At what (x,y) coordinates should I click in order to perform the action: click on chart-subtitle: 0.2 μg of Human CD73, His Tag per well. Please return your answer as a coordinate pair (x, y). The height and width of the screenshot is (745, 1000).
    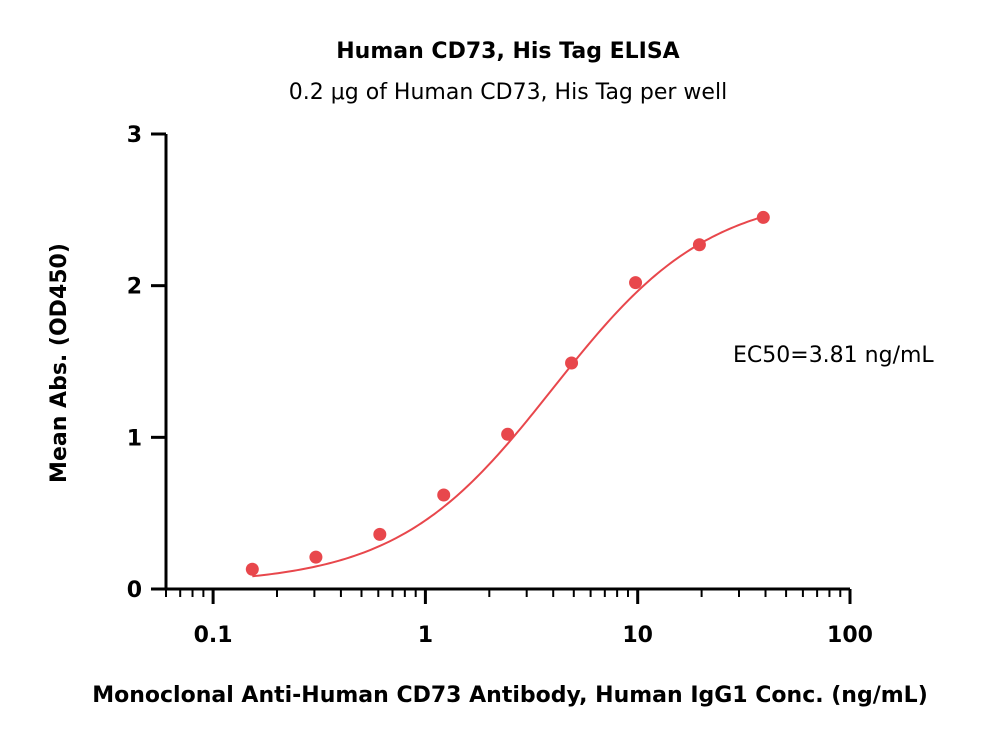
    Looking at the image, I should click on (508, 92).